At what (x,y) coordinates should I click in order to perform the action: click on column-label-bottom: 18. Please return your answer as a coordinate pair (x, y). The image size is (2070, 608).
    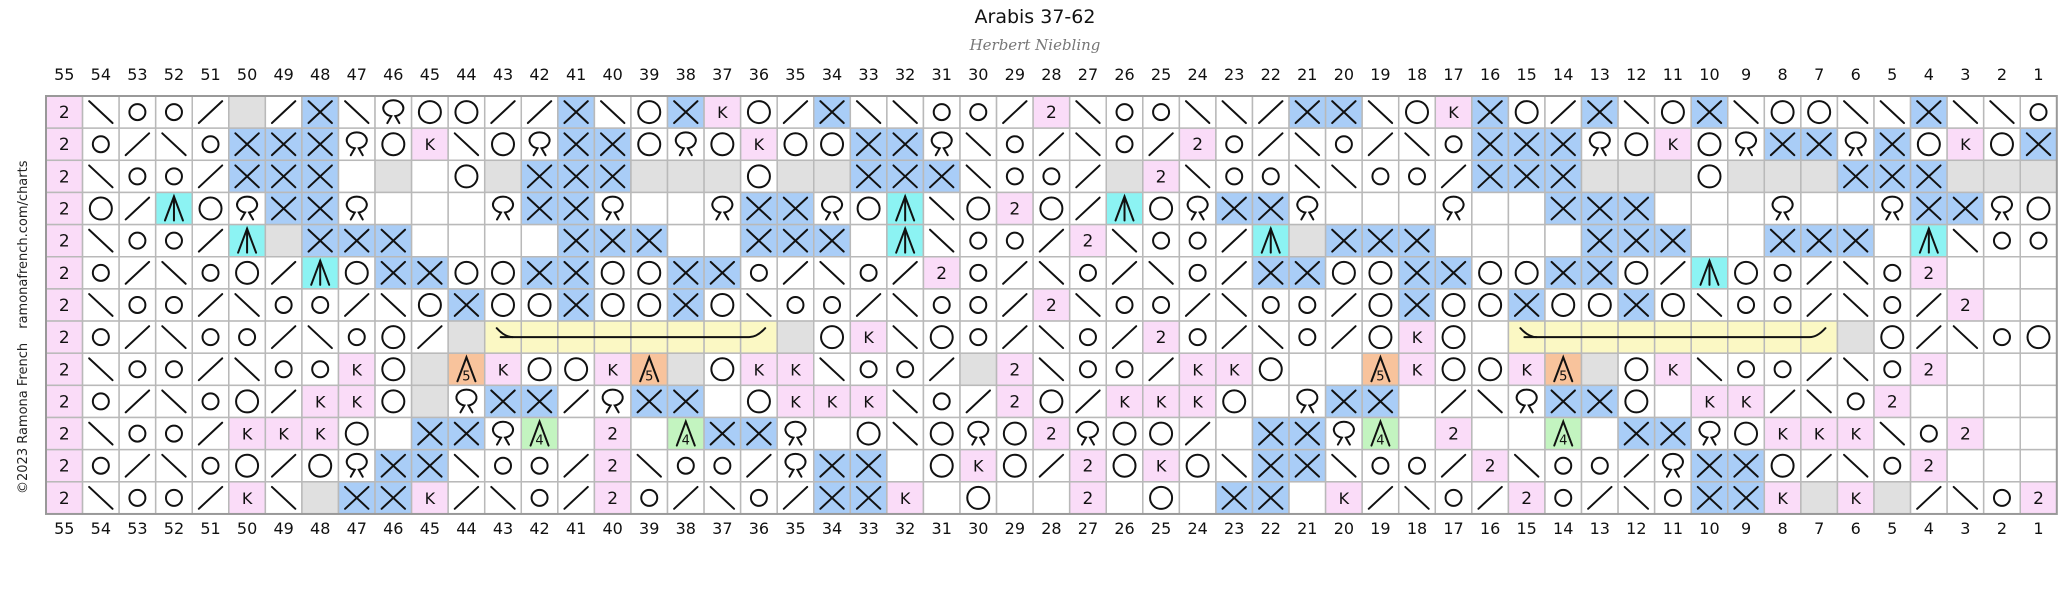
    Looking at the image, I should click on (1417, 528).